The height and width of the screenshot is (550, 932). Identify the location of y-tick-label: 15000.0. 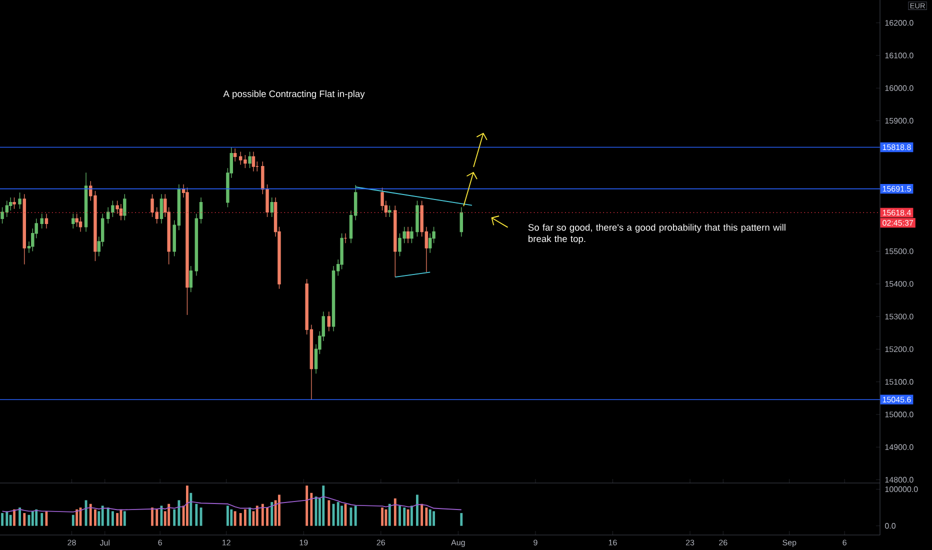
(899, 415).